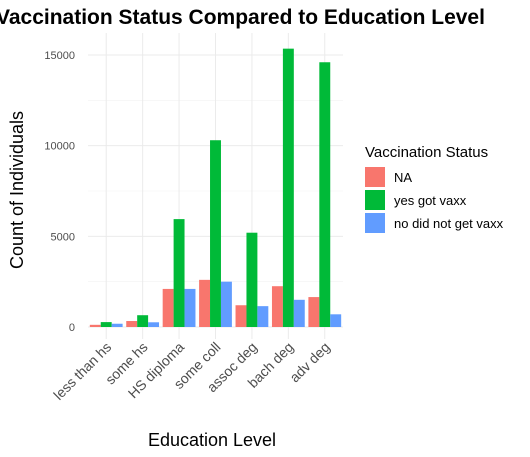 The image size is (530, 457). I want to click on y-axis-ticks: 0 5000 10000 15000, so click(59, 192).